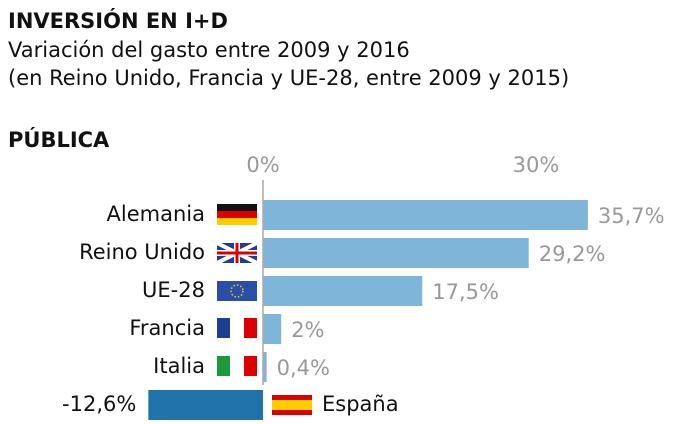 The width and height of the screenshot is (697, 424). I want to click on category-label: Reino Unido, so click(142, 252).